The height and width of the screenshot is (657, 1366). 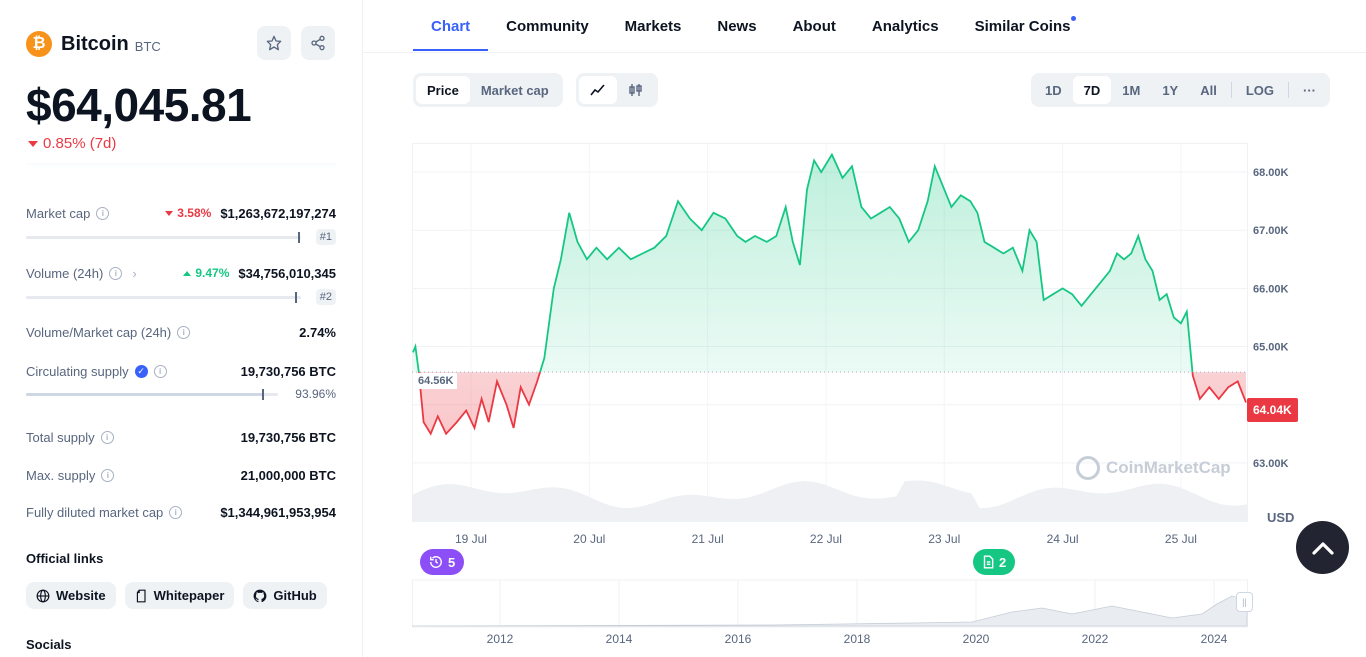 What do you see at coordinates (134, 273) in the screenshot?
I see `chevron-right-icon: ›` at bounding box center [134, 273].